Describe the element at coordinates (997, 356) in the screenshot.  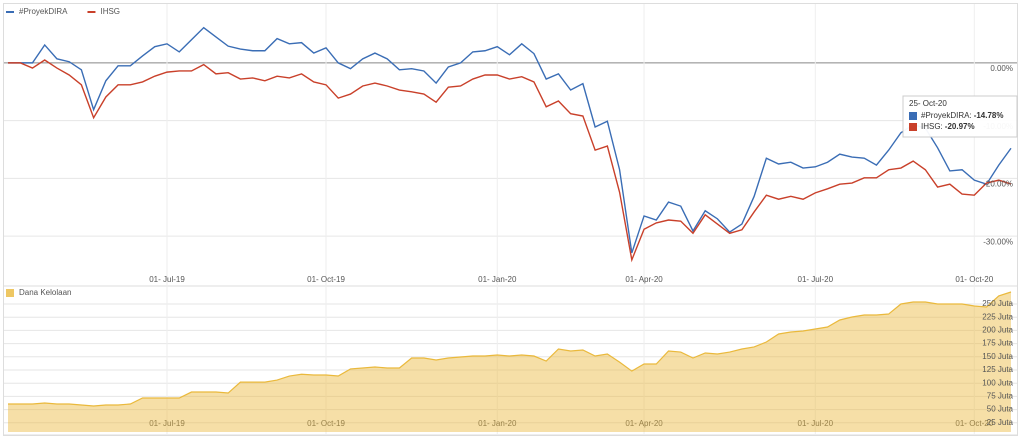
I see `y-tick-label: 150 Juta` at that location.